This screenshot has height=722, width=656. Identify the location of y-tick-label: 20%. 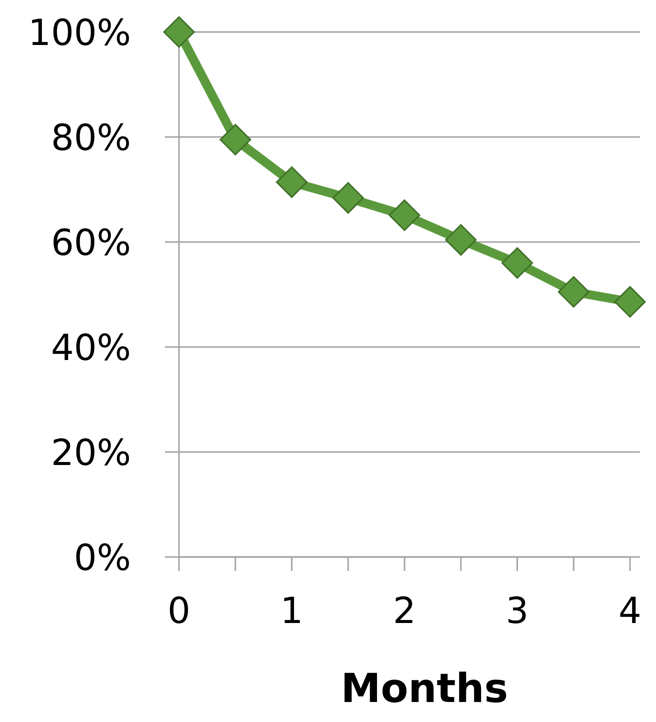
(90, 453).